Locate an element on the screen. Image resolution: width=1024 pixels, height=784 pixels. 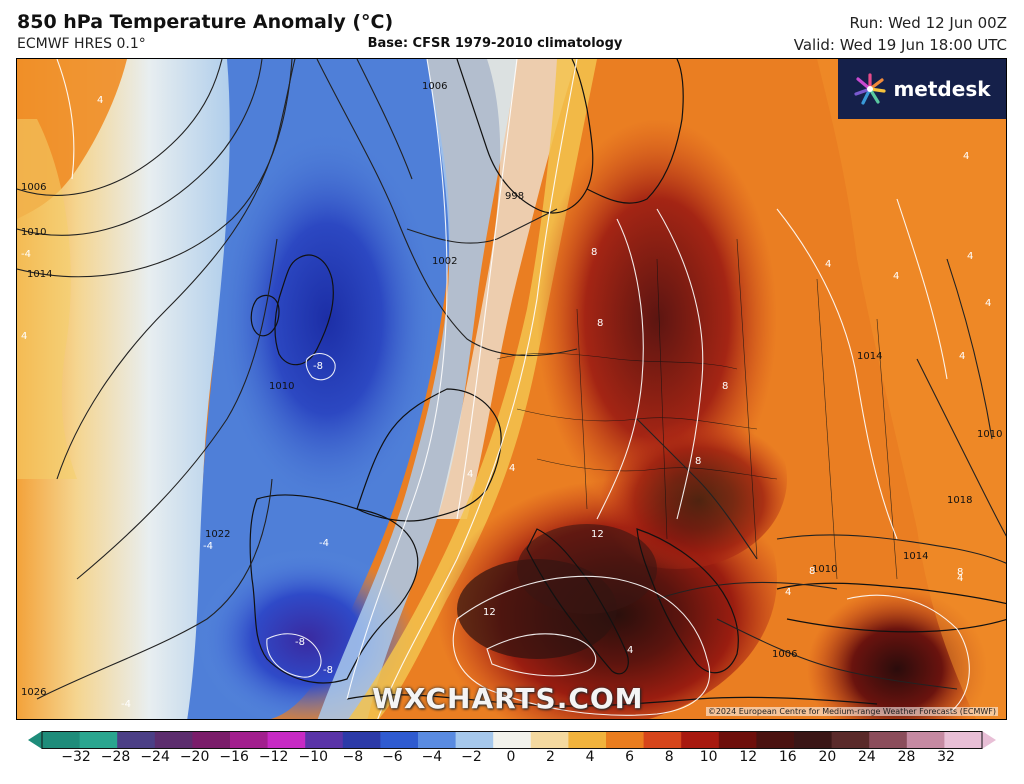
colorbar-tick-label: −20 is located at coordinates (194, 757).